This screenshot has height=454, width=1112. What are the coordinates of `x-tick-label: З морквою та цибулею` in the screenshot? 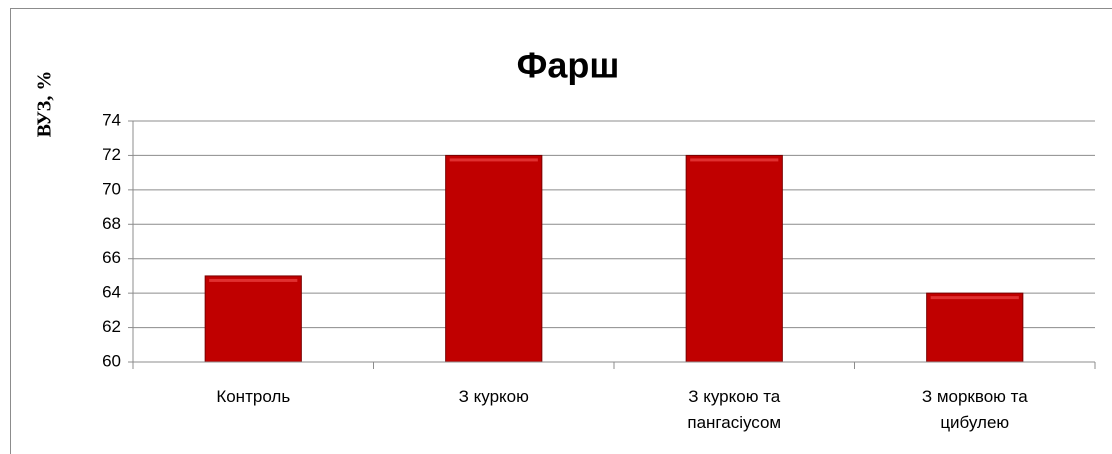 It's located at (974, 409).